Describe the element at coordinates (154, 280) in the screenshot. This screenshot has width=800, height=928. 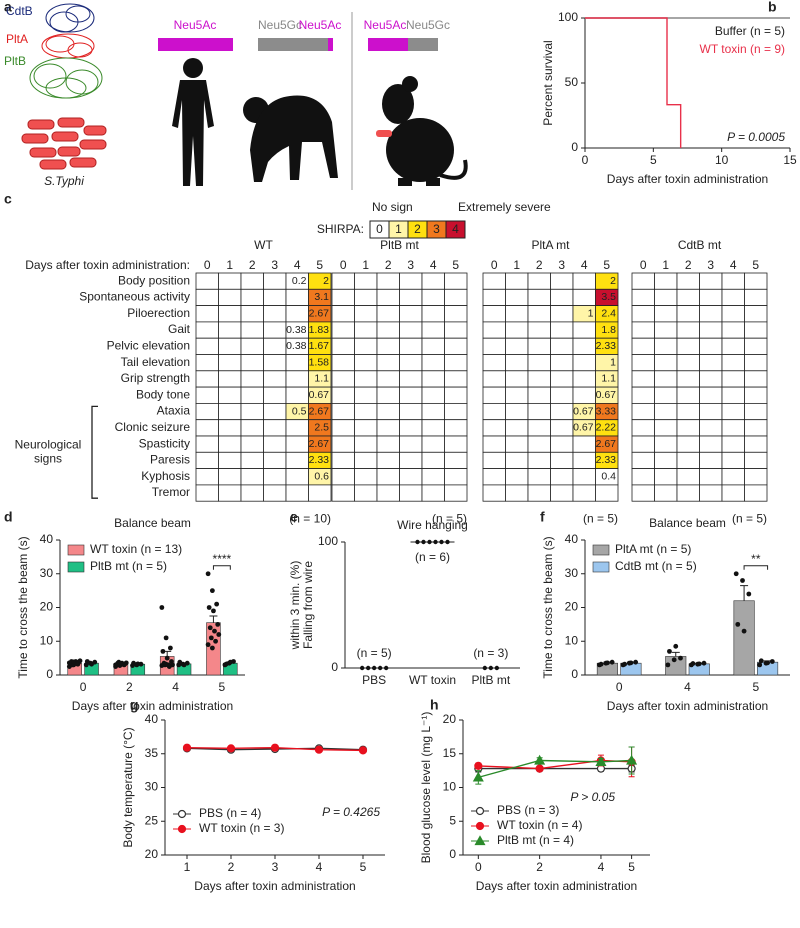
I see `row-label: Body position` at that location.